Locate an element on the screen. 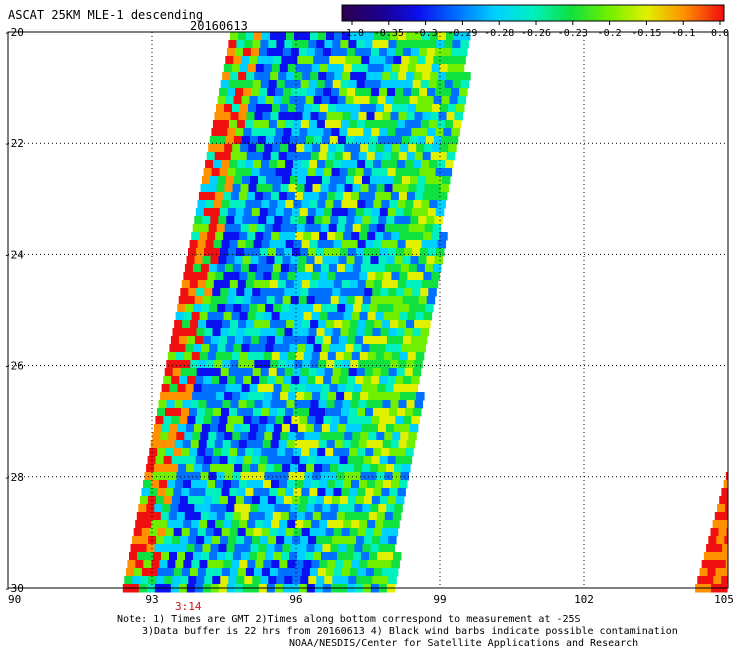  colorbar is located at coordinates (533, 13).